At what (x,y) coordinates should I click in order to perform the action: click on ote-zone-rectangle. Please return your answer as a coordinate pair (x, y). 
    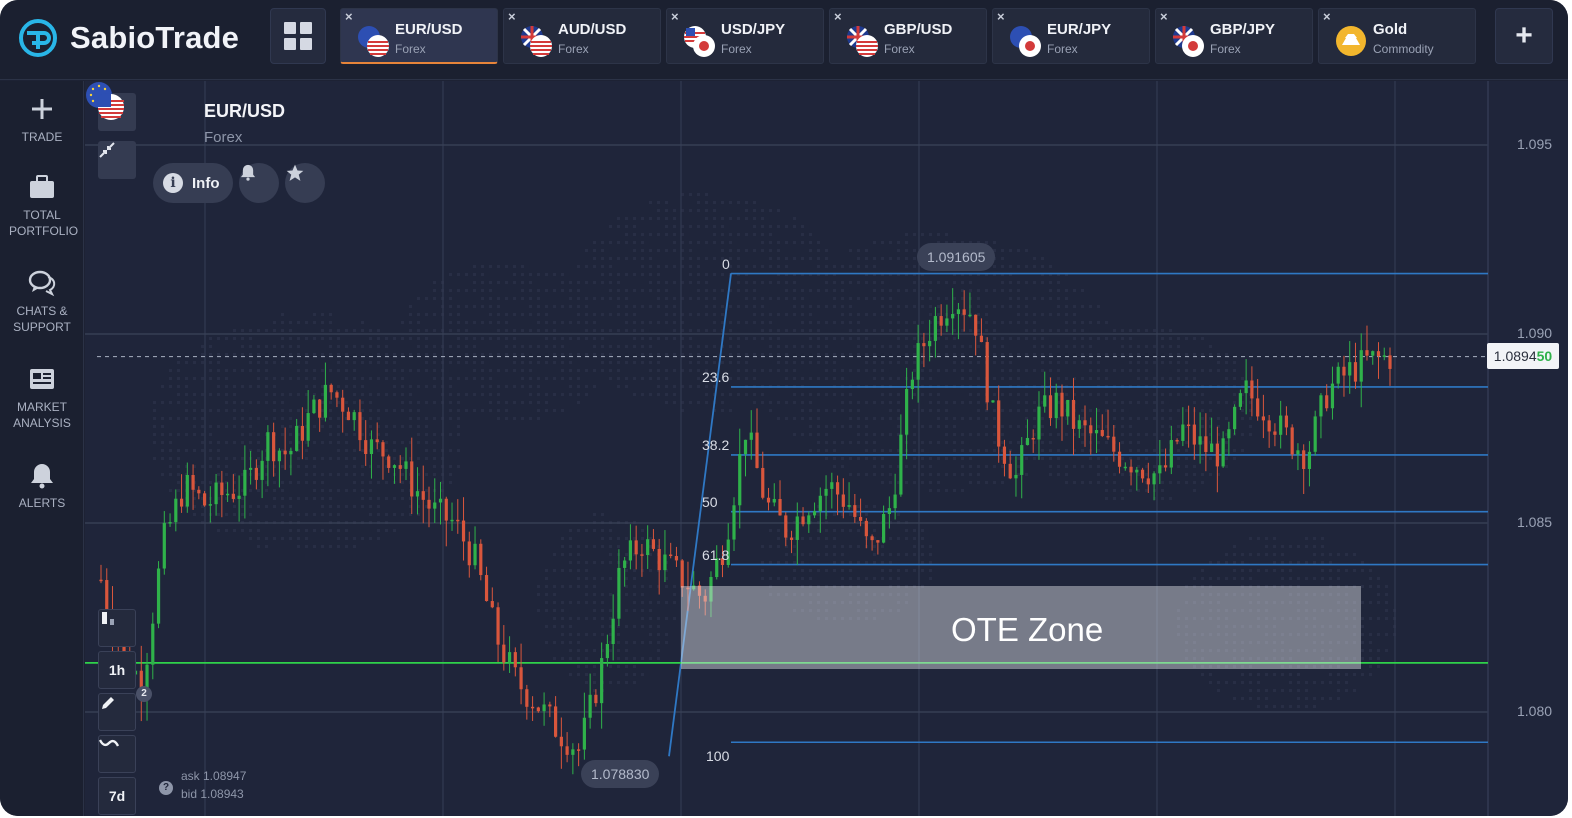
    Looking at the image, I should click on (1021, 627).